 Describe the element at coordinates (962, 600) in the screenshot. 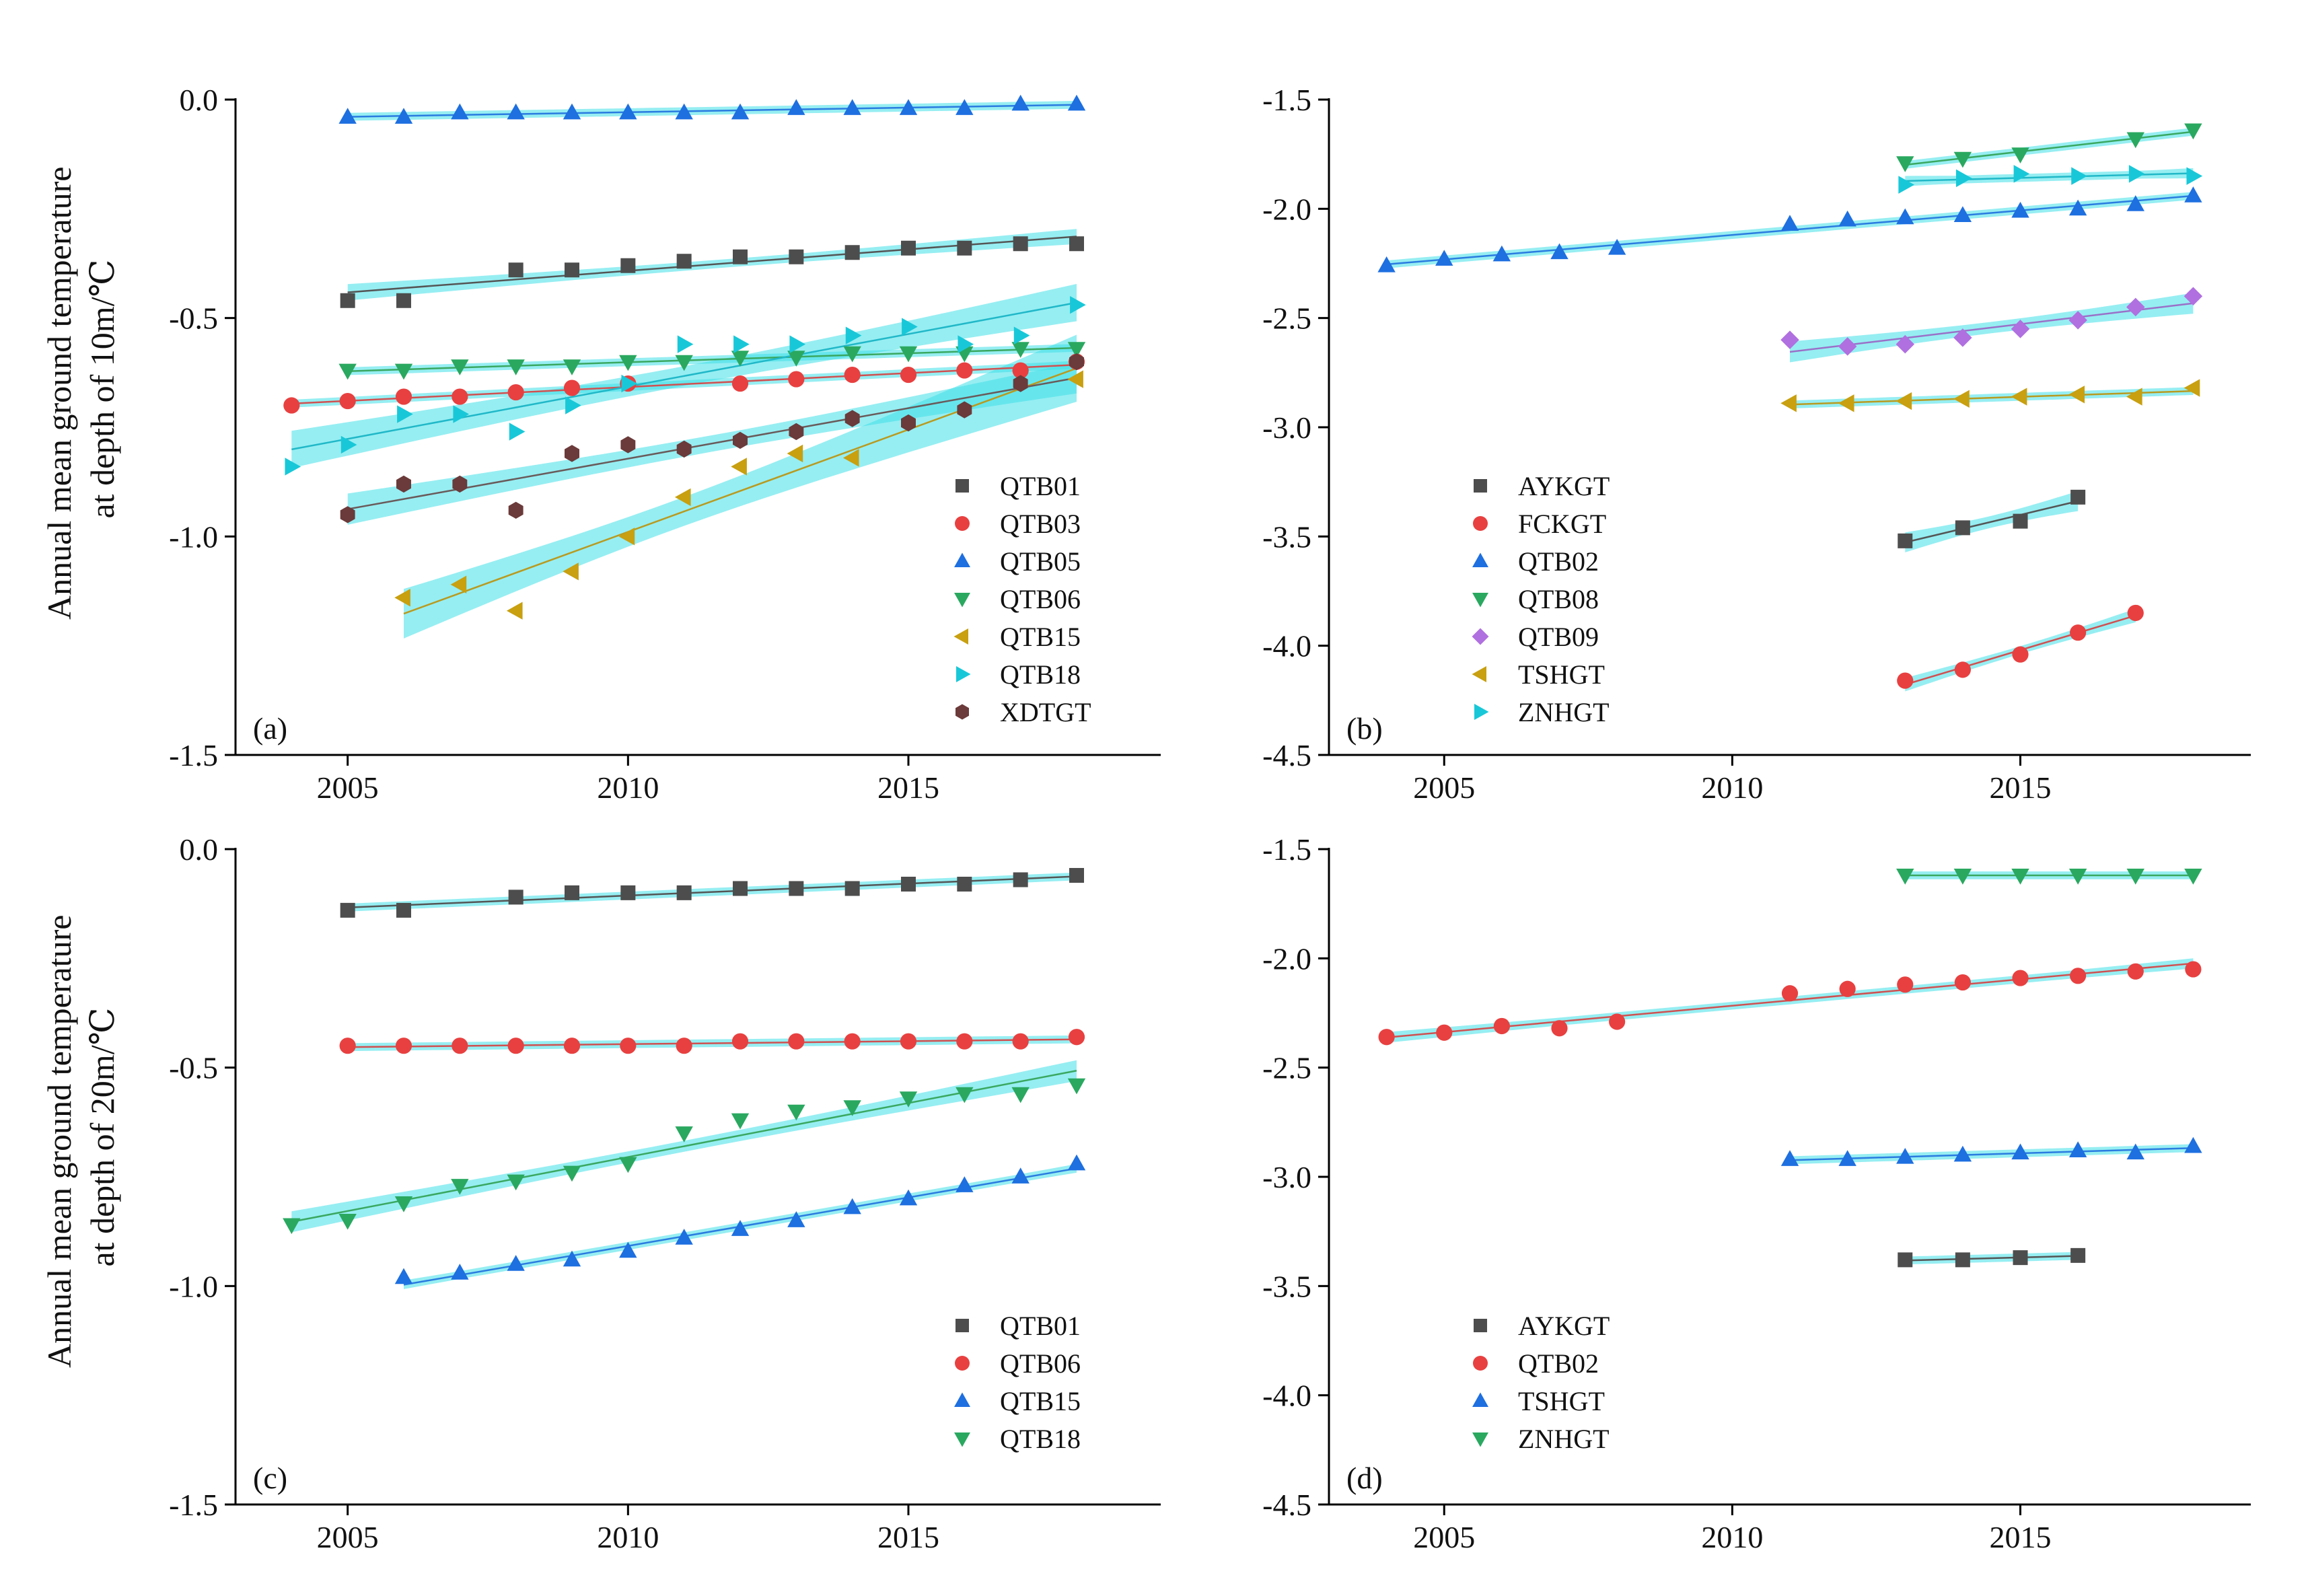

I see `legend-marker-qtb06` at that location.